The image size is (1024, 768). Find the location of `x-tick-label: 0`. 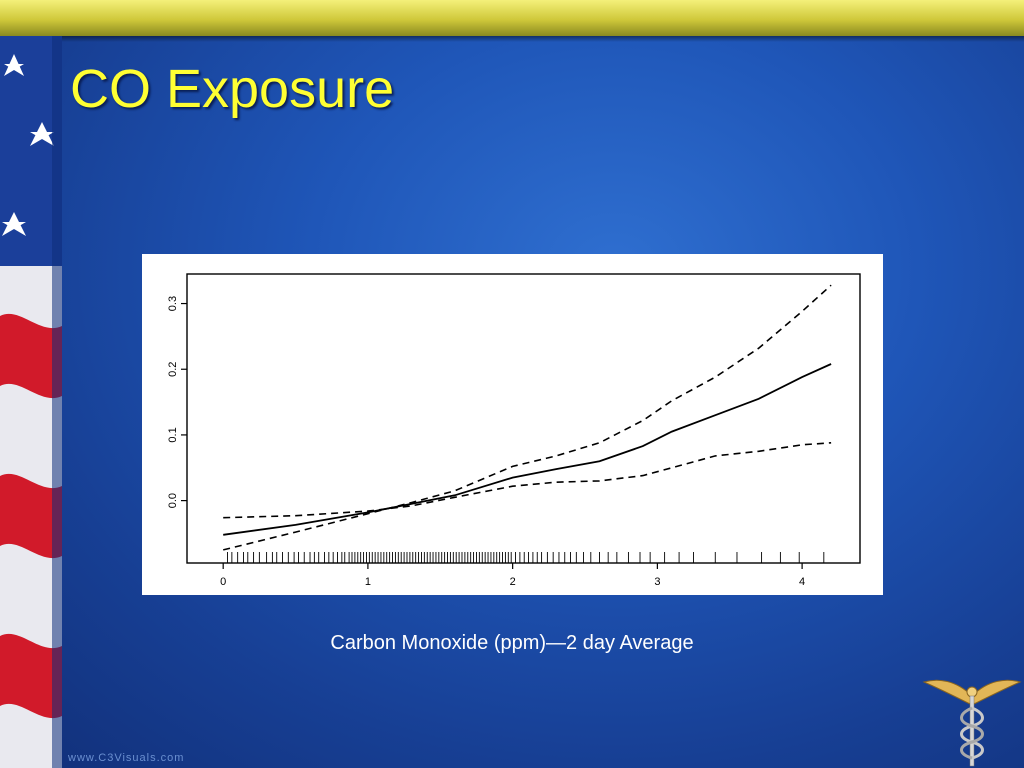

x-tick-label: 0 is located at coordinates (223, 582).